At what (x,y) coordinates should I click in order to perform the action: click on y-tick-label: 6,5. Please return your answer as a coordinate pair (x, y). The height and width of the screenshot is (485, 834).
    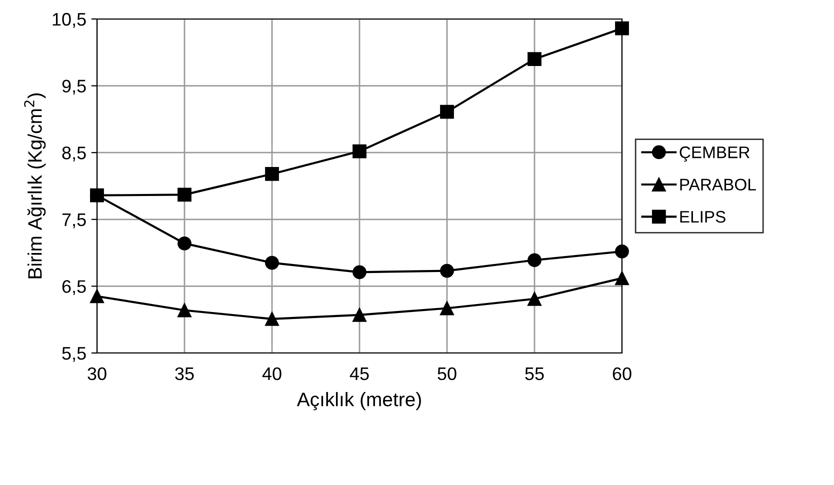
    Looking at the image, I should click on (74, 288).